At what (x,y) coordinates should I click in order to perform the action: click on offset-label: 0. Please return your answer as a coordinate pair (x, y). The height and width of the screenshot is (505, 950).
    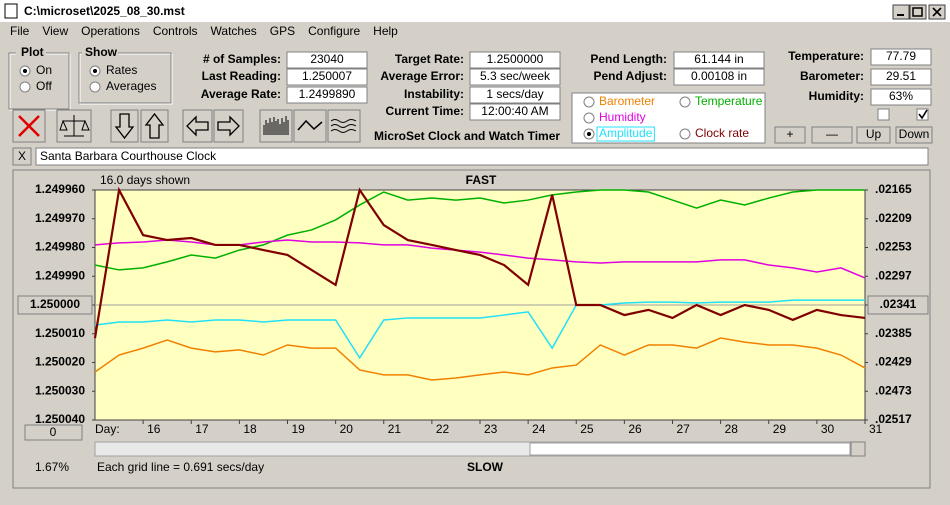
    Looking at the image, I should click on (53, 432).